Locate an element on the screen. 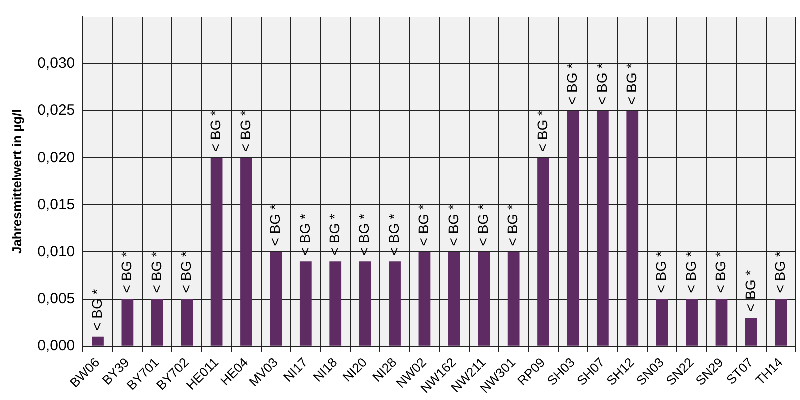 Image resolution: width=800 pixels, height=400 pixels. y-tick-label: 0,010 is located at coordinates (57, 251).